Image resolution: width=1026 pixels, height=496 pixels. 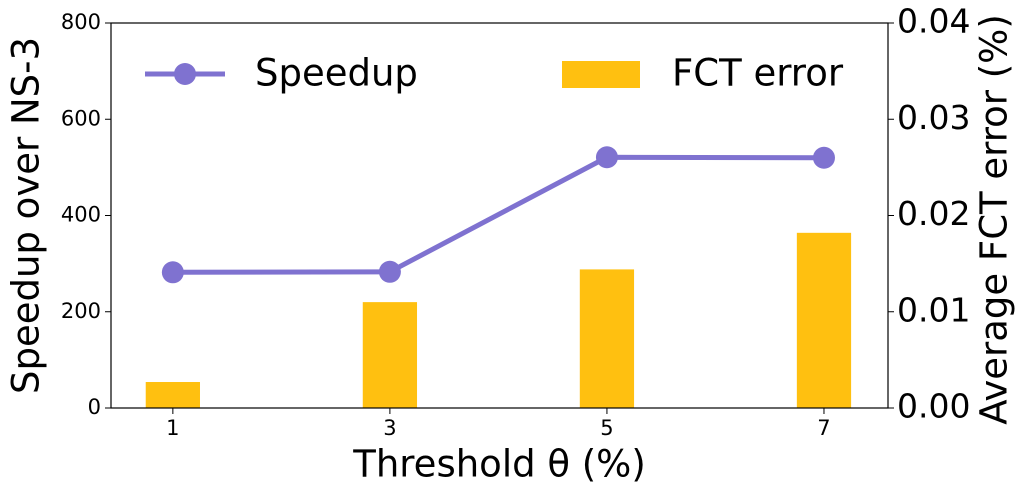 What do you see at coordinates (499, 464) in the screenshot?
I see `x-axis-label: Threshold θ (%)` at bounding box center [499, 464].